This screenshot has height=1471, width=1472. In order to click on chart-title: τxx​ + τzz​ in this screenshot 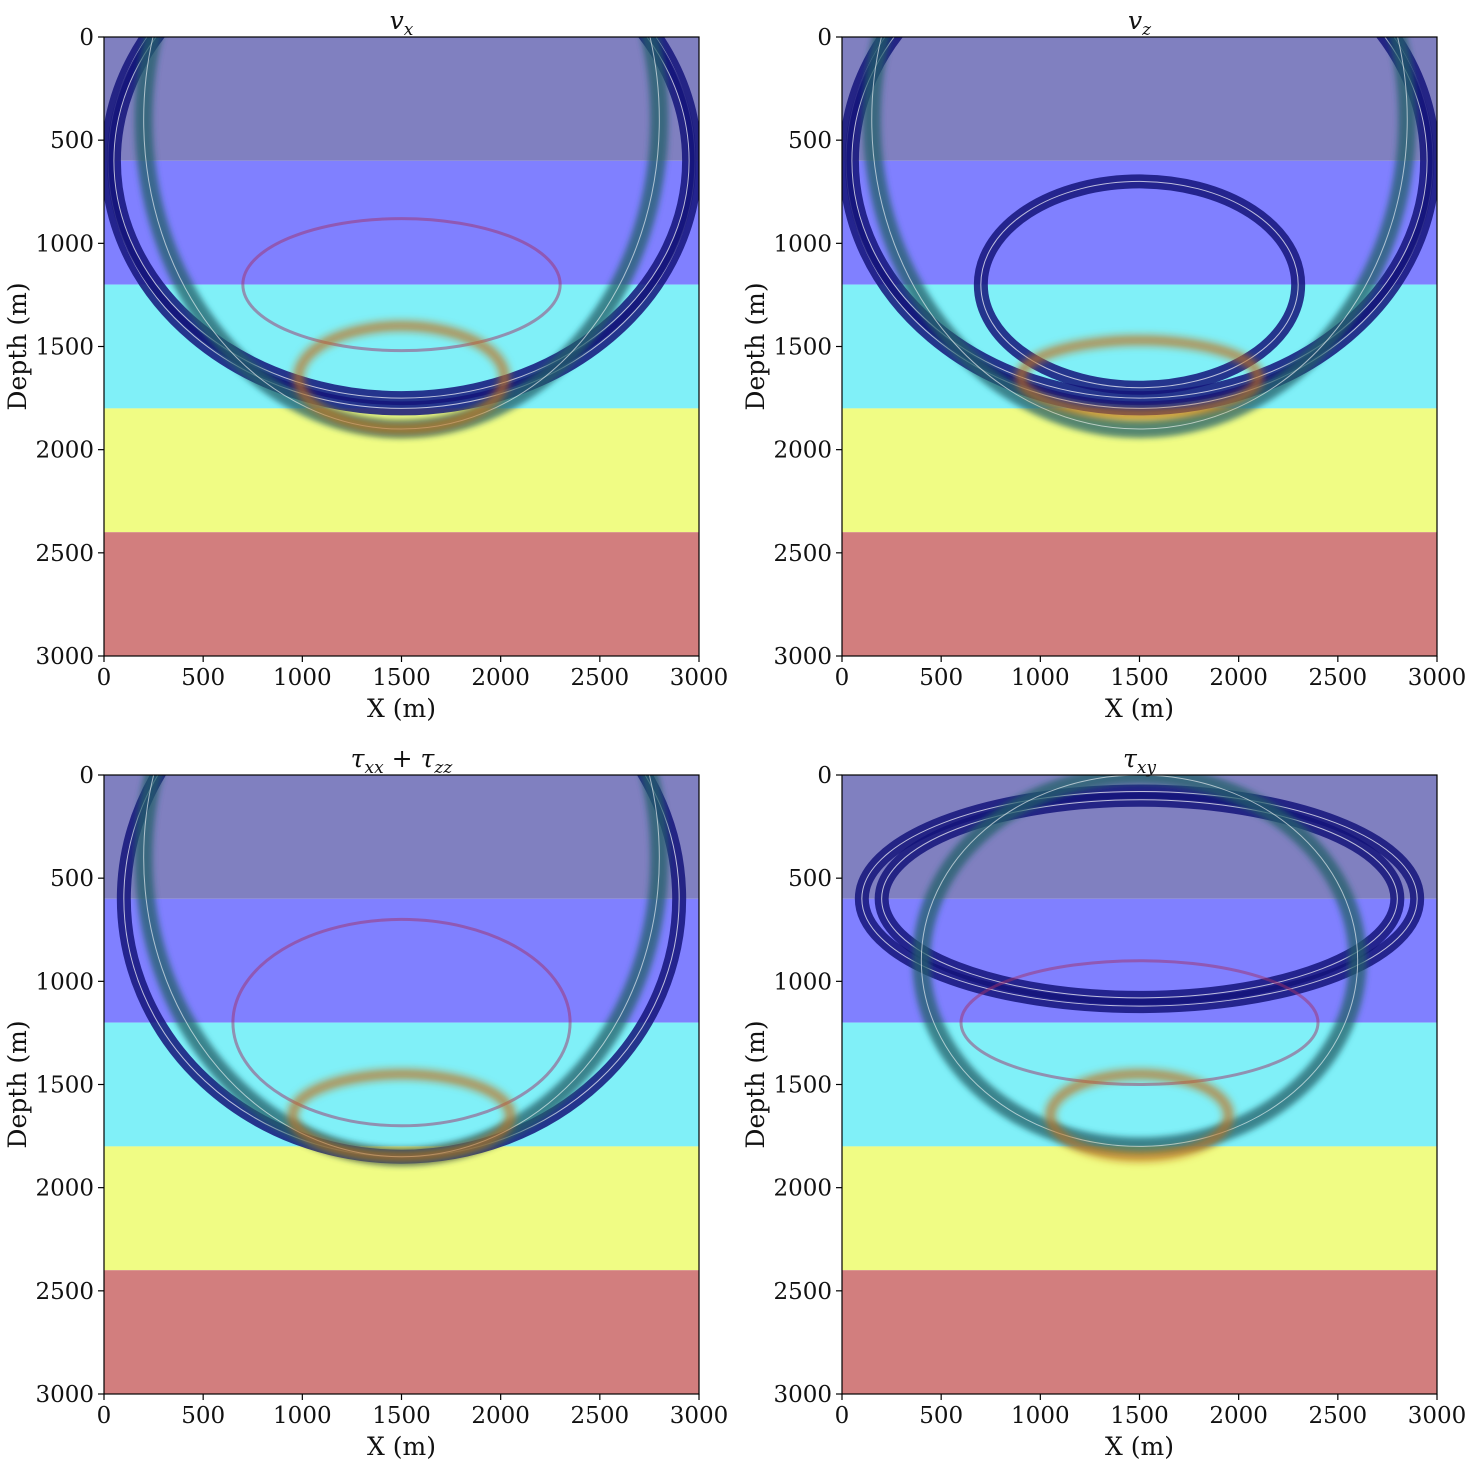, I will do `click(402, 761)`.